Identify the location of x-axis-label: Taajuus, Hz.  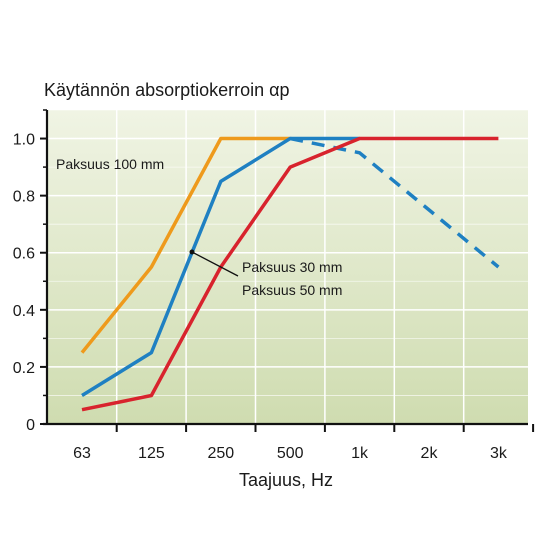
(286, 480).